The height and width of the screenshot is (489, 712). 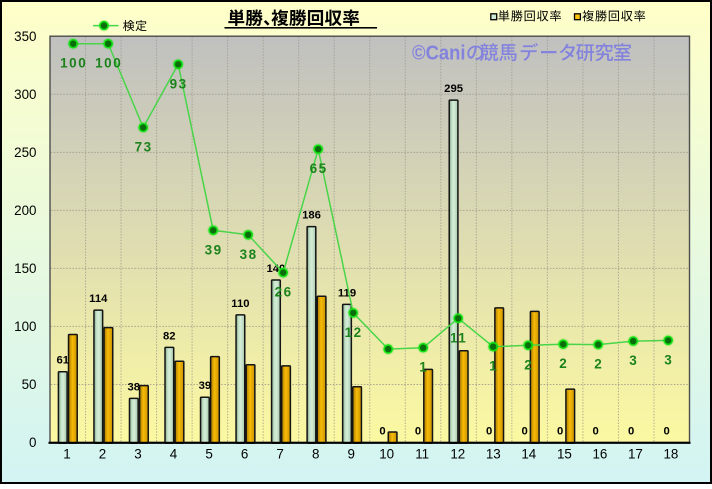 What do you see at coordinates (25, 152) in the screenshot?
I see `svg-text: 250` at bounding box center [25, 152].